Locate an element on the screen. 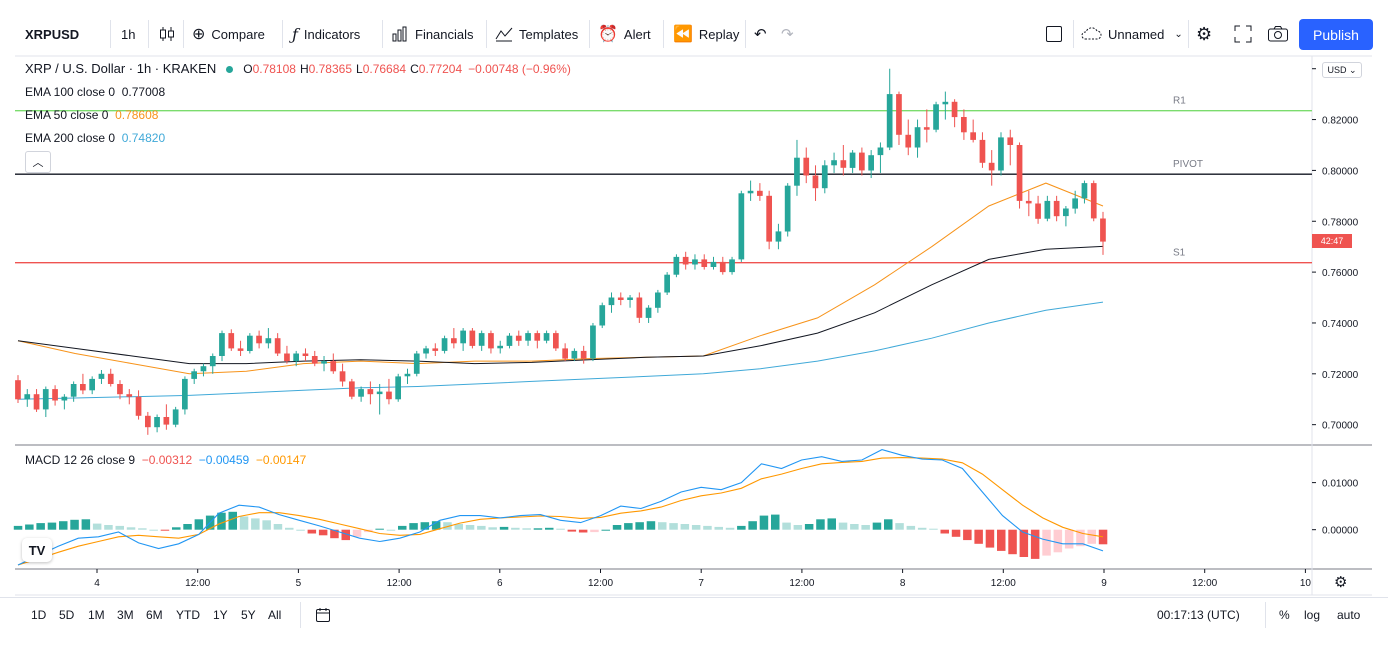 The width and height of the screenshot is (1388, 658). ema50-legend: EMA 50 close 0 0.78608 is located at coordinates (300, 117).